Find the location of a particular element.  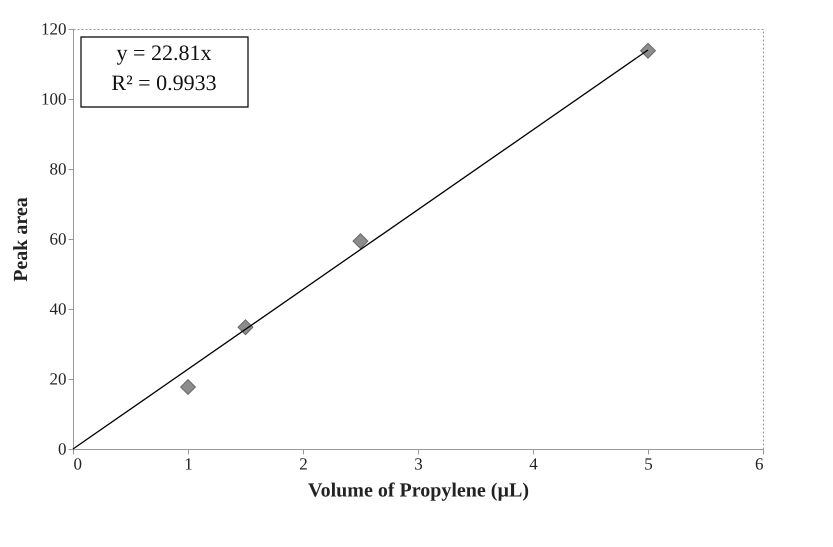

y-tick-label: 0 is located at coordinates (62, 449).